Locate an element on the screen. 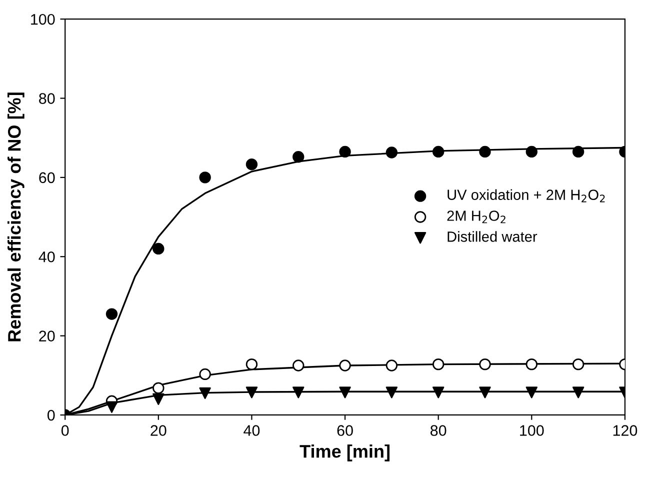 This screenshot has width=651, height=477. y-tick-label: 100 is located at coordinates (43, 19).